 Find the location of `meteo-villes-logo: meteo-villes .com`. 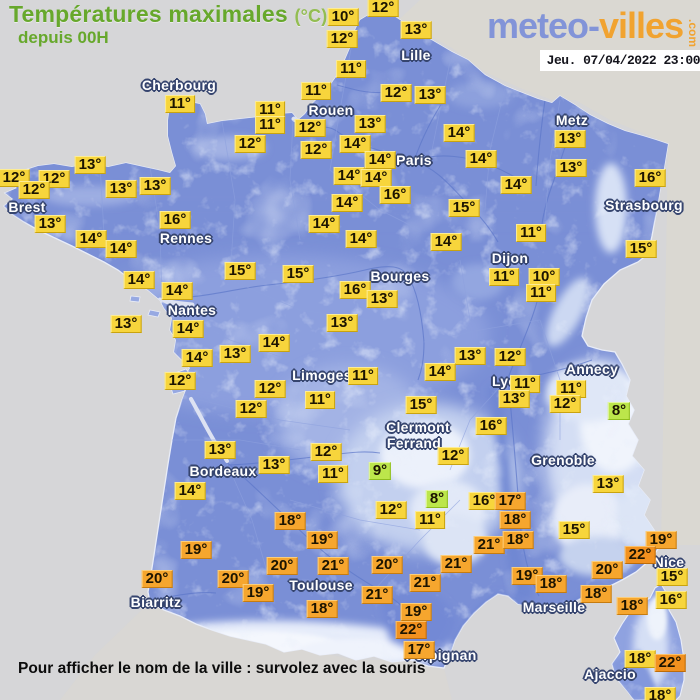

meteo-villes-logo: meteo-villes .com is located at coordinates (593, 26).